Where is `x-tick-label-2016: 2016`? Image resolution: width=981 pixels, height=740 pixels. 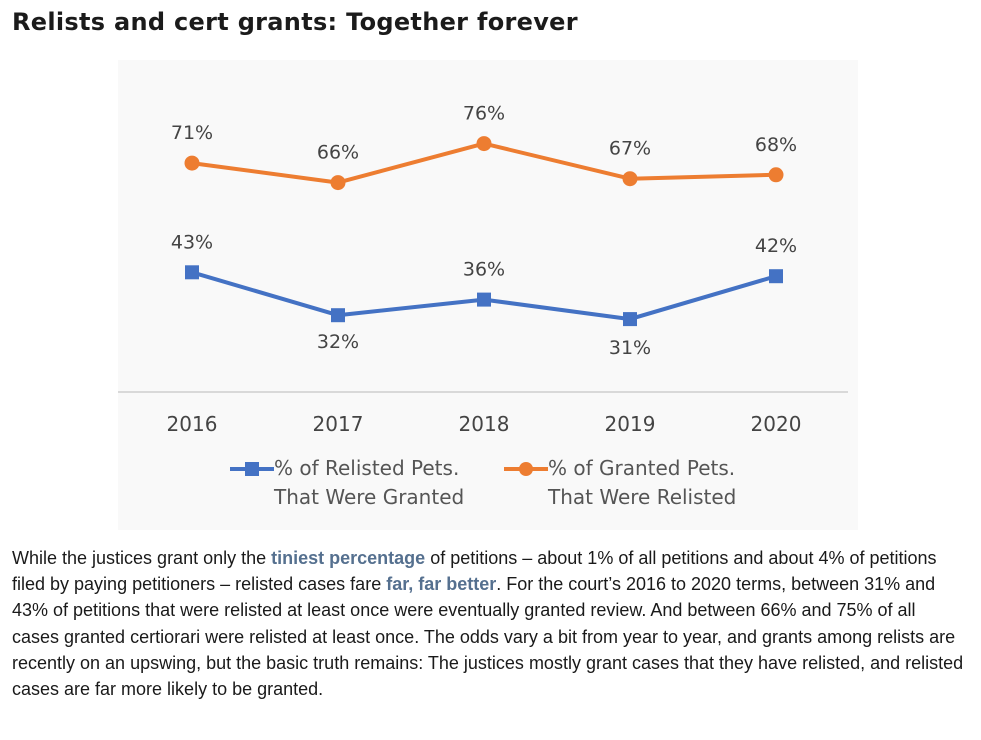
x-tick-label-2016: 2016 is located at coordinates (192, 424).